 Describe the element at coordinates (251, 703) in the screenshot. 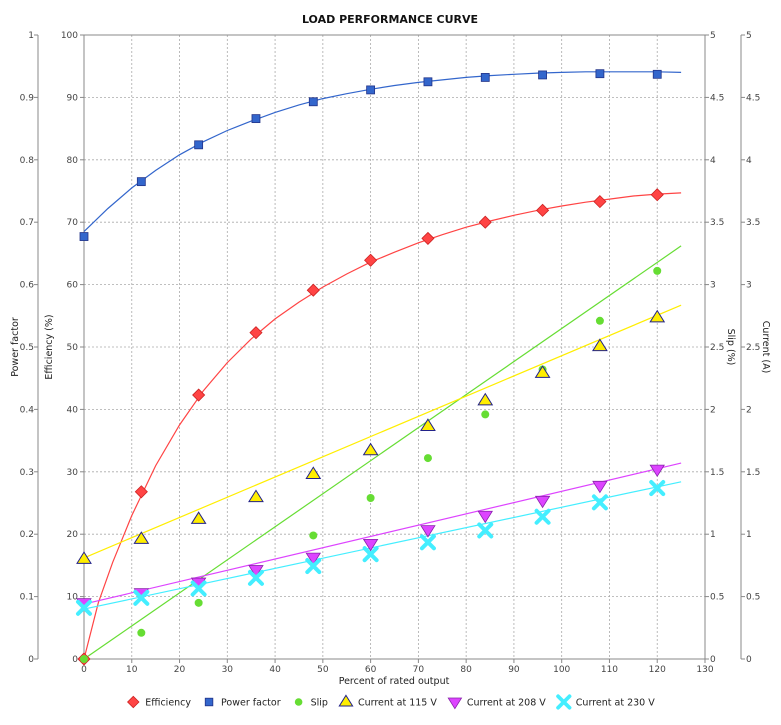

I see `legend-power-factor-label: Power factor` at that location.